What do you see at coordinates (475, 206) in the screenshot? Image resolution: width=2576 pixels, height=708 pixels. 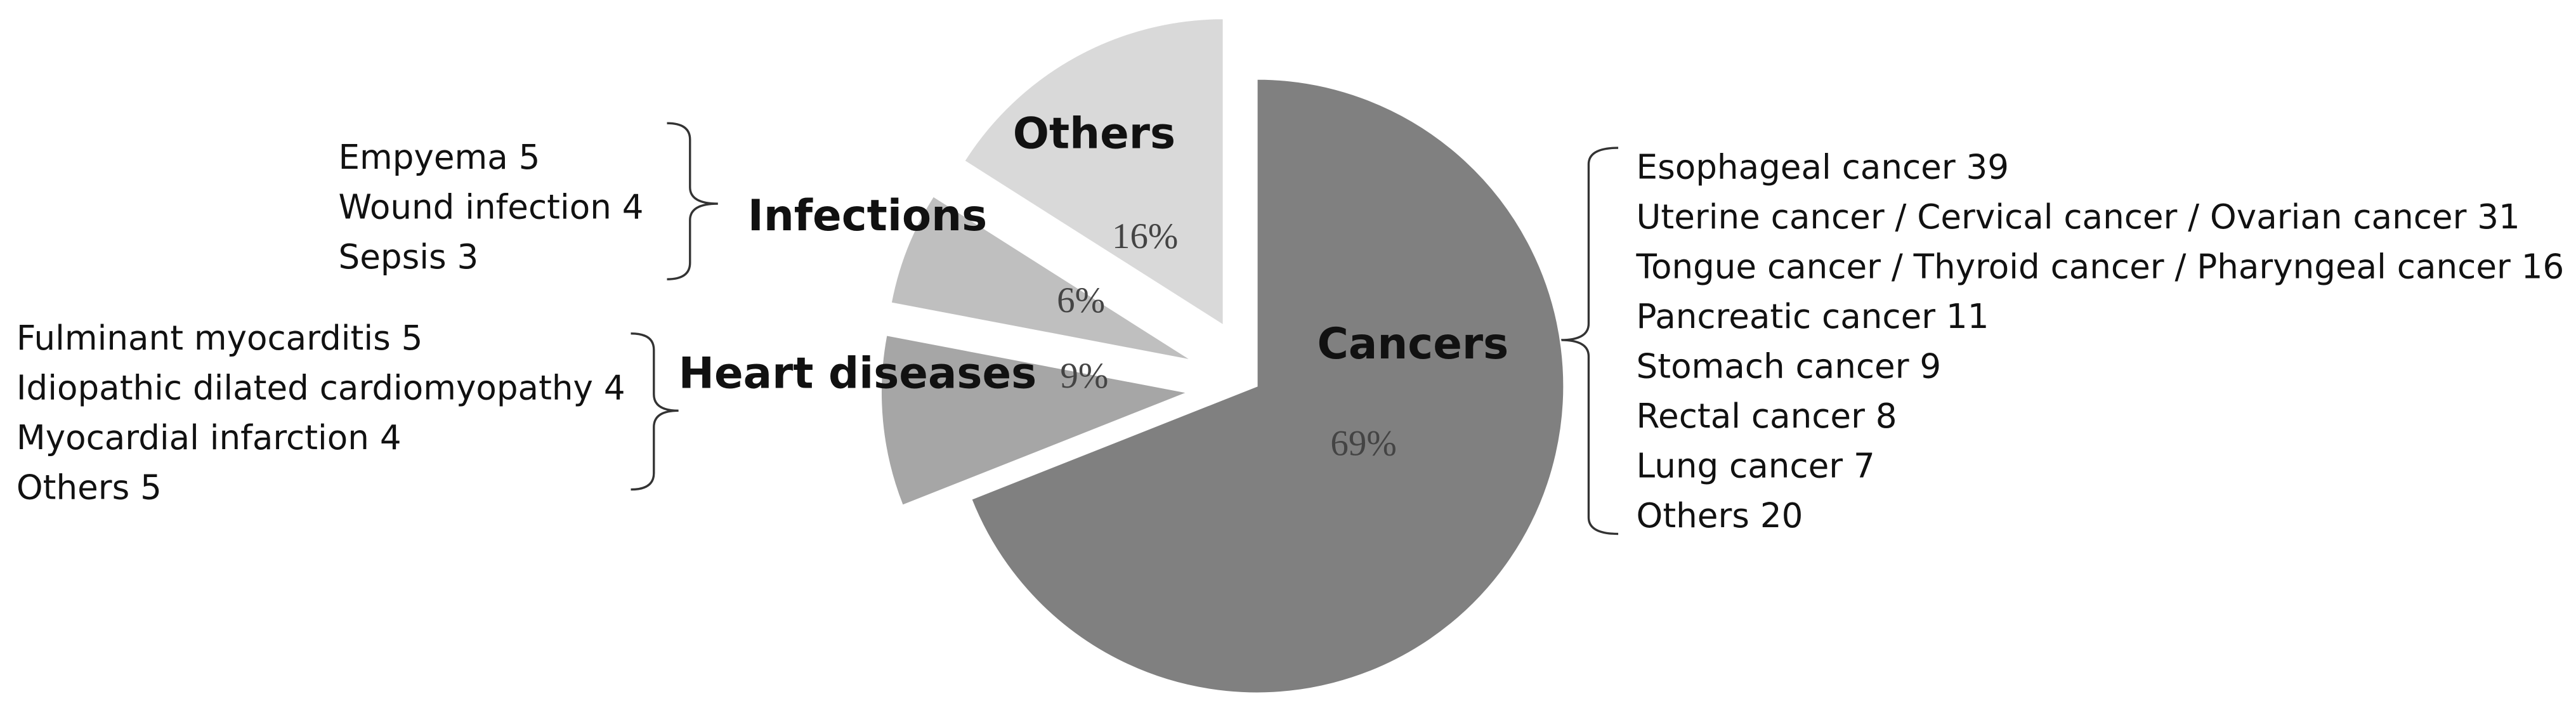 I see `detail-label: Wound infection` at bounding box center [475, 206].